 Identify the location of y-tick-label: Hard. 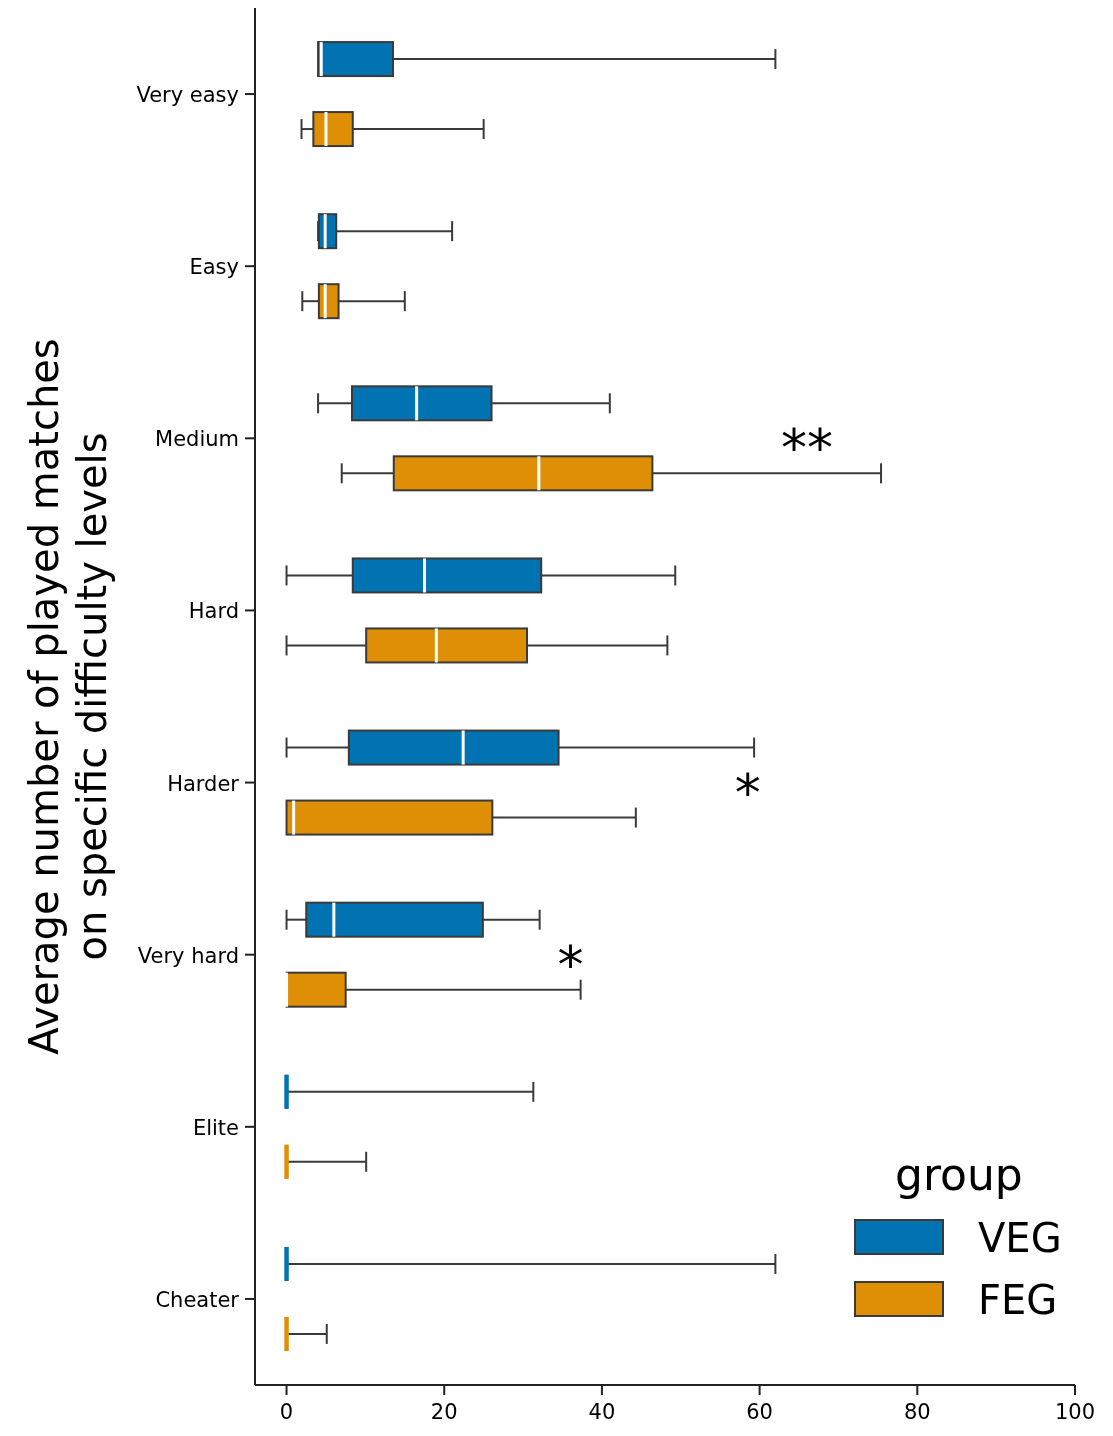
(213, 611).